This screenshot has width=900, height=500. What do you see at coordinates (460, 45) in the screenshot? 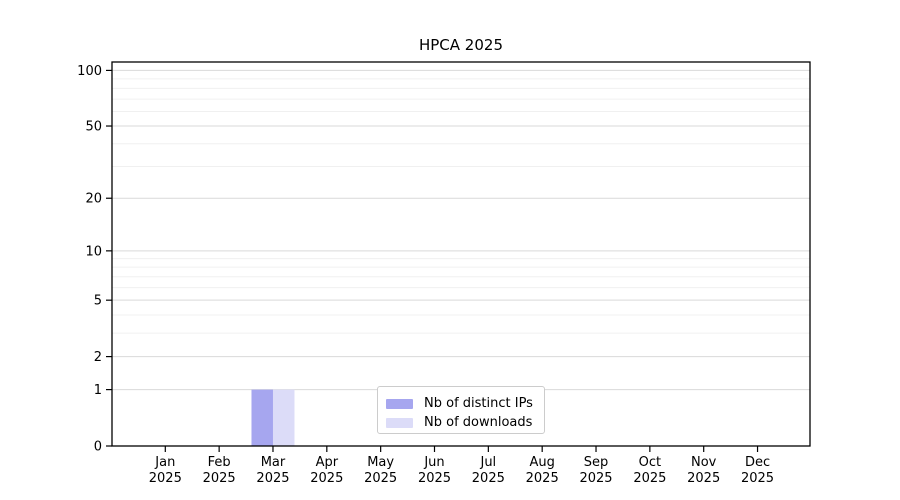
I see `chart-title: HPCA 2025` at bounding box center [460, 45].